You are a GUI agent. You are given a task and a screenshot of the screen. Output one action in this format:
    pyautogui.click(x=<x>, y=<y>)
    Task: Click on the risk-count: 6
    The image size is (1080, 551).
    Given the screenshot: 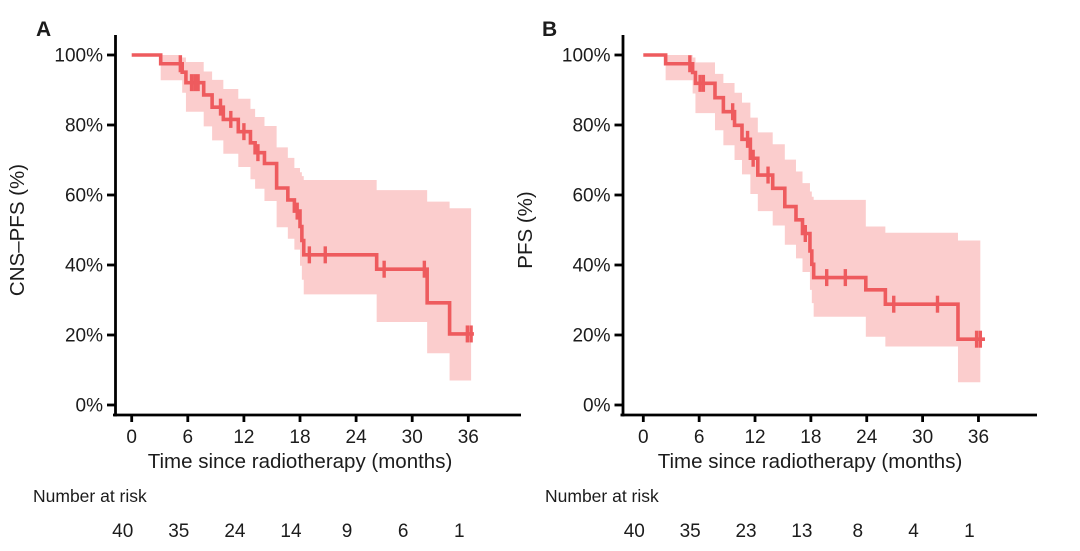 What is the action you would take?
    pyautogui.click(x=403, y=531)
    